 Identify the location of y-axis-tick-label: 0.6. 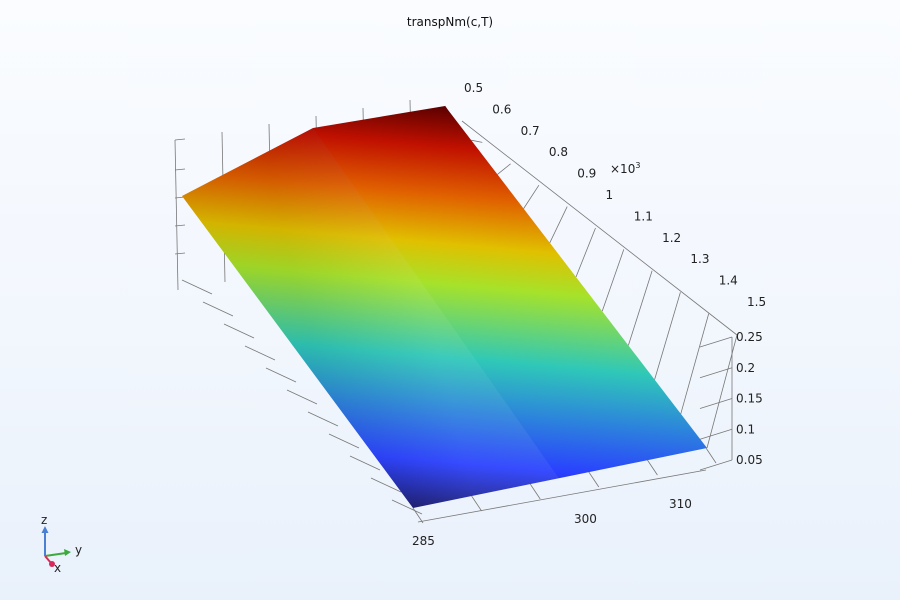
(501, 109).